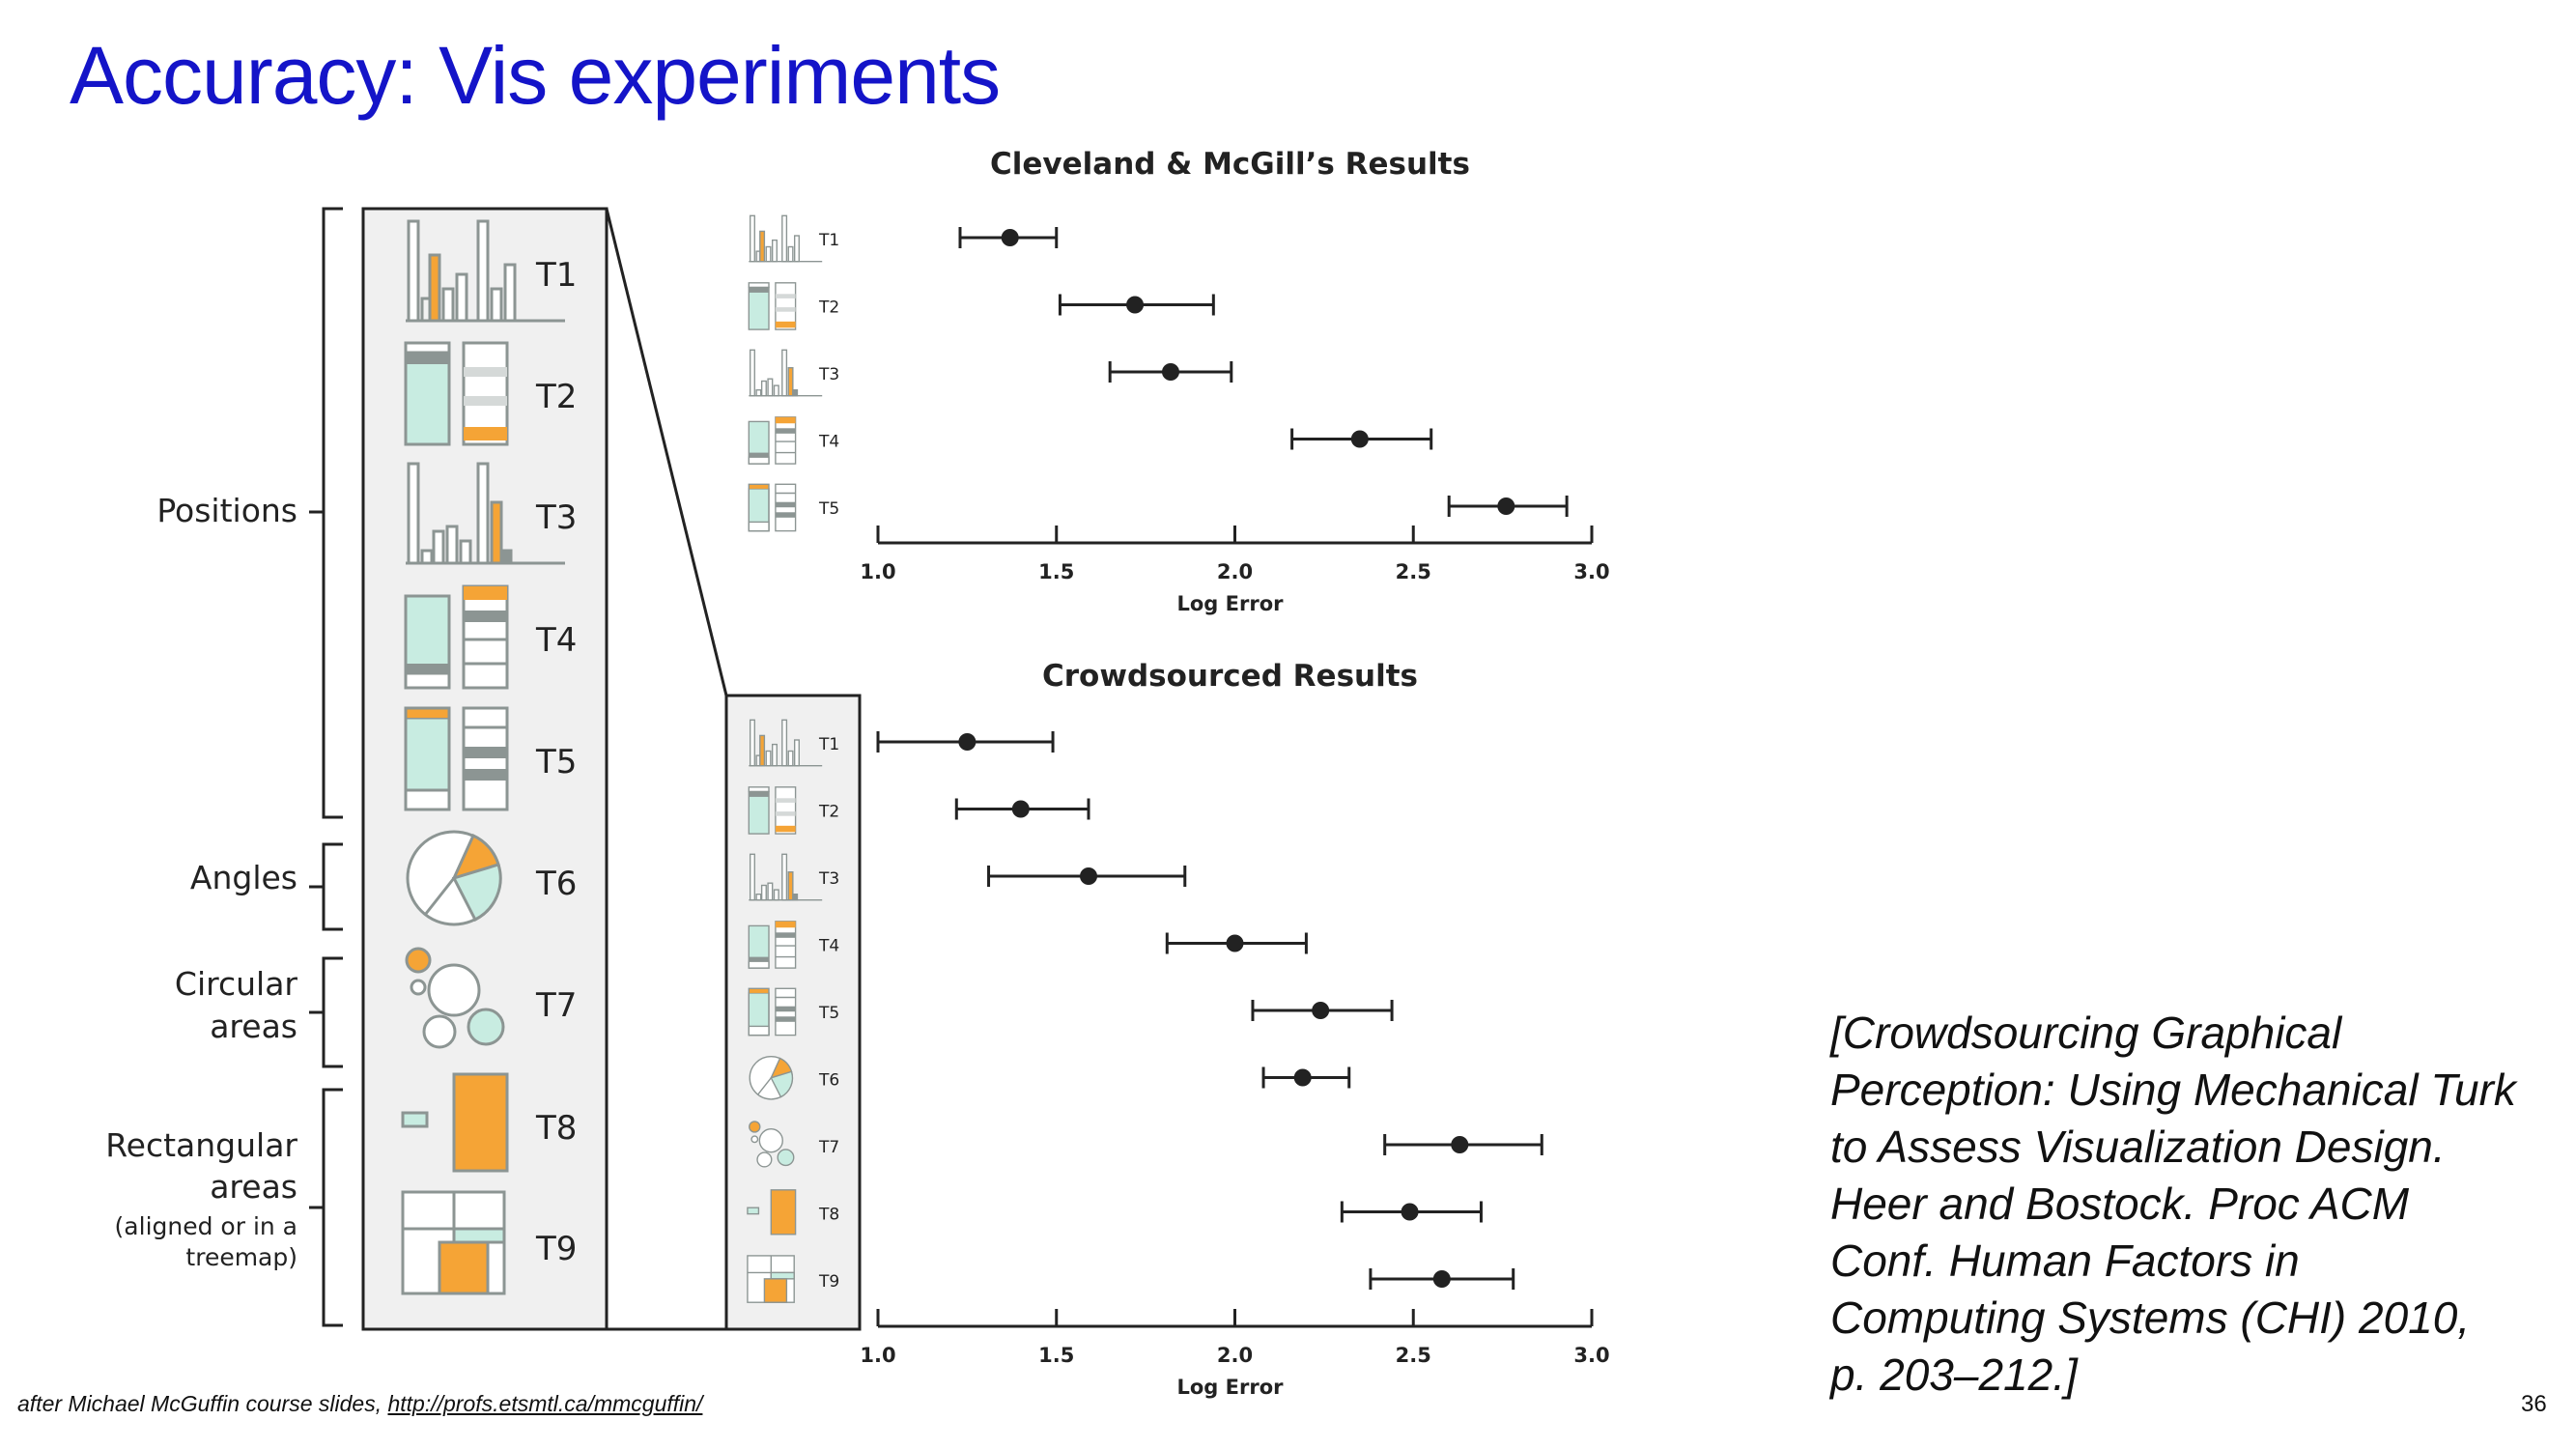 The image size is (2576, 1449). What do you see at coordinates (535, 75) in the screenshot?
I see `slide-title: Accuracy: Vis experiments` at bounding box center [535, 75].